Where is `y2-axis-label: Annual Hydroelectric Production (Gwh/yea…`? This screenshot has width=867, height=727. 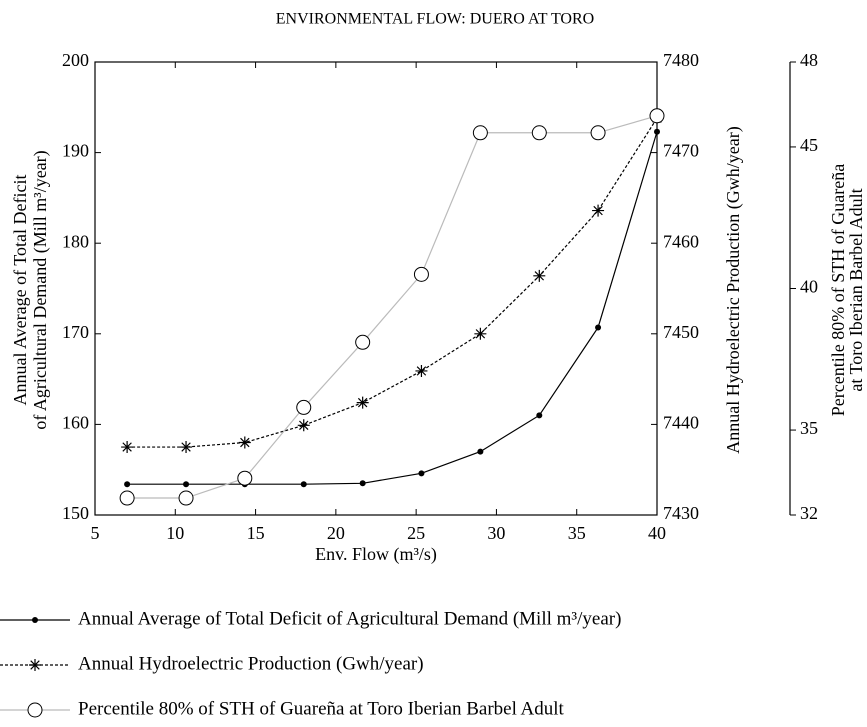 y2-axis-label: Annual Hydroelectric Production (Gwh/yea… is located at coordinates (733, 289).